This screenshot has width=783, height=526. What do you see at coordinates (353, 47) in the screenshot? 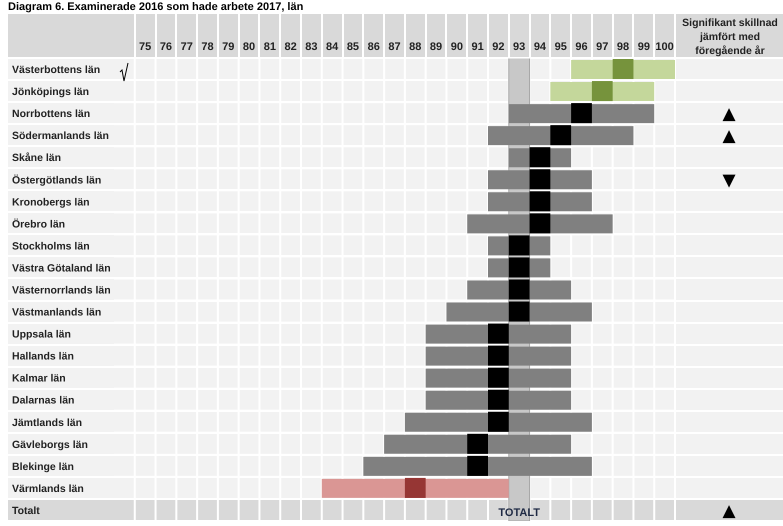
I see `x-tick-label: 85` at bounding box center [353, 47].